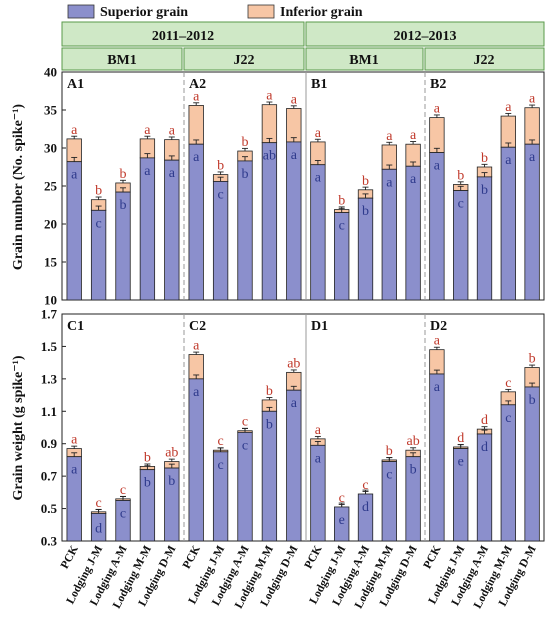  I want to click on y-tick-label-0-5: 35, so click(51, 110).